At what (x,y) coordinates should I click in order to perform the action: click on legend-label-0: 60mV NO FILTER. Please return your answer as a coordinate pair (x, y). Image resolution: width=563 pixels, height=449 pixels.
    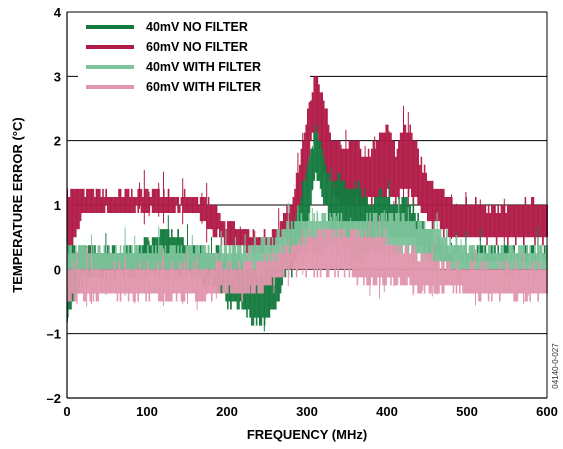
    Looking at the image, I should click on (197, 47).